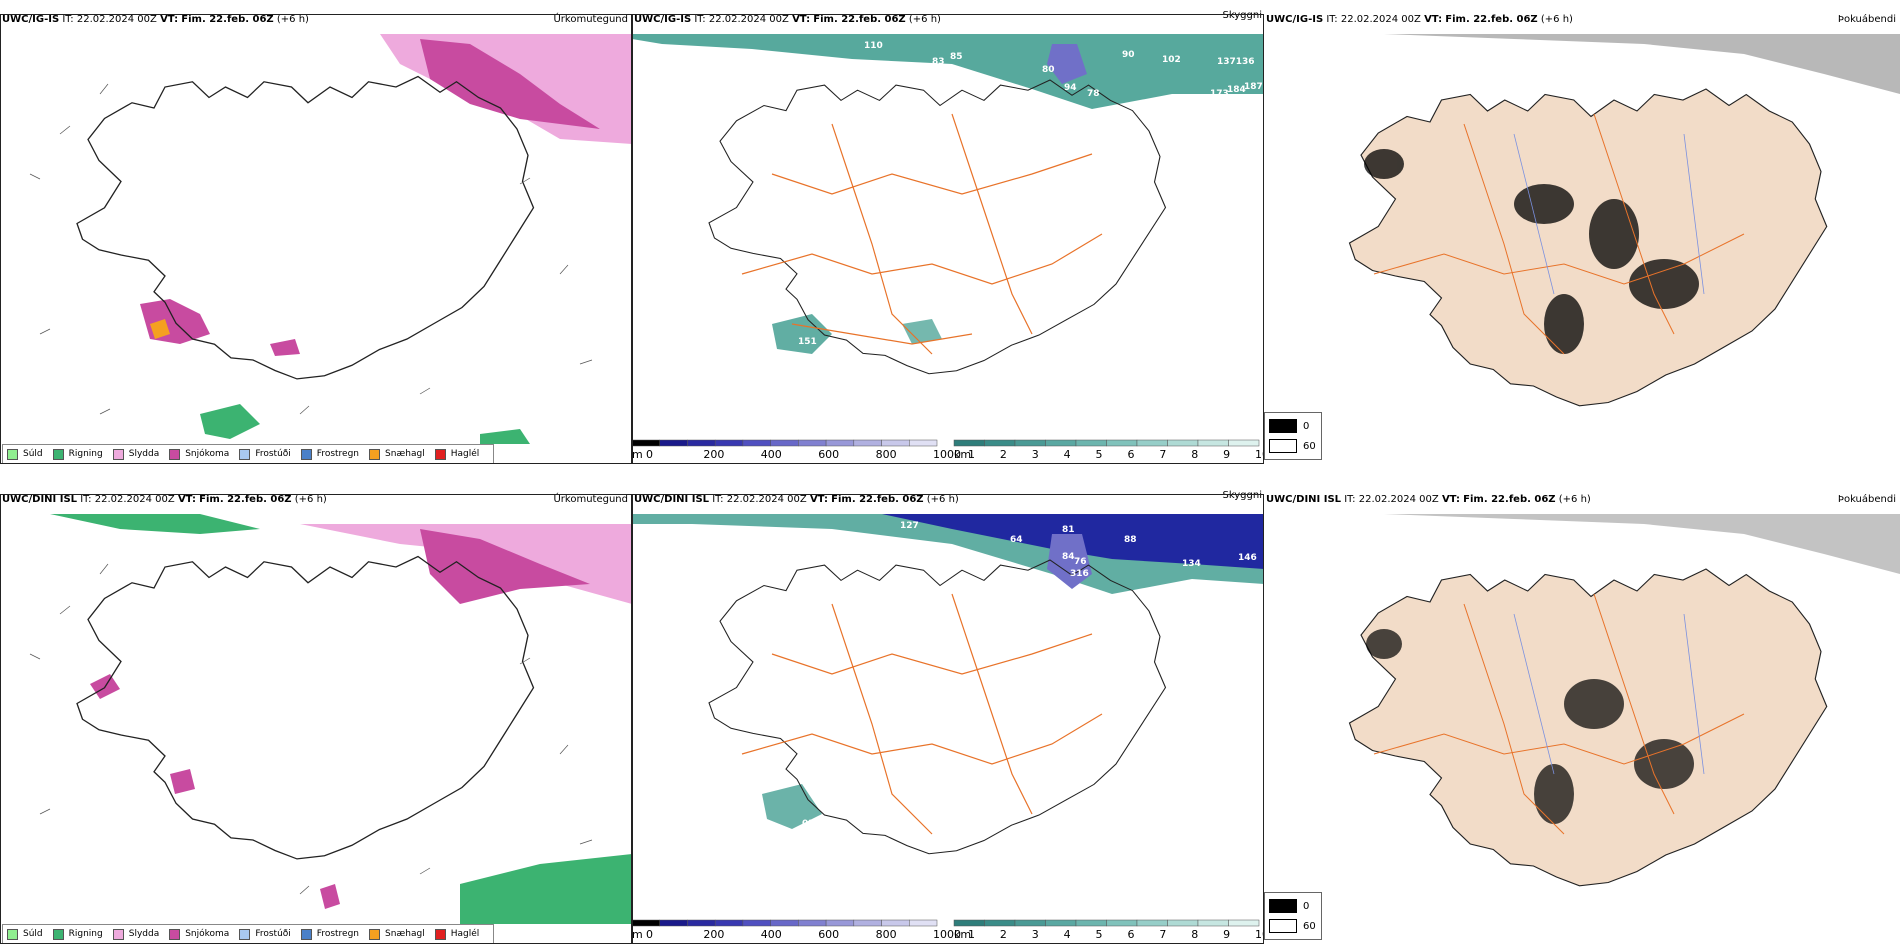 This screenshot has width=1900, height=950. Describe the element at coordinates (1191, 564) in the screenshot. I see `svg-text: 134` at that location.